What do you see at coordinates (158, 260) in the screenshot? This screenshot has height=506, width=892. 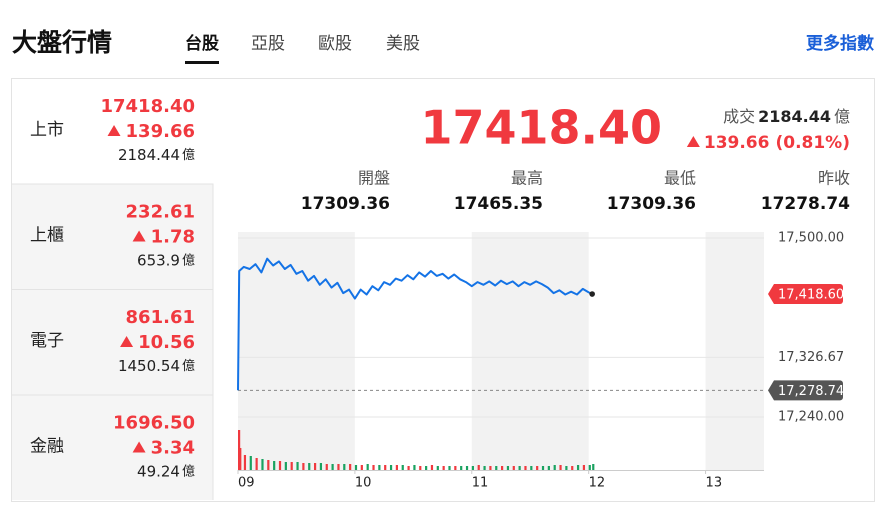 I see `volume-value: 653.9` at bounding box center [158, 260].